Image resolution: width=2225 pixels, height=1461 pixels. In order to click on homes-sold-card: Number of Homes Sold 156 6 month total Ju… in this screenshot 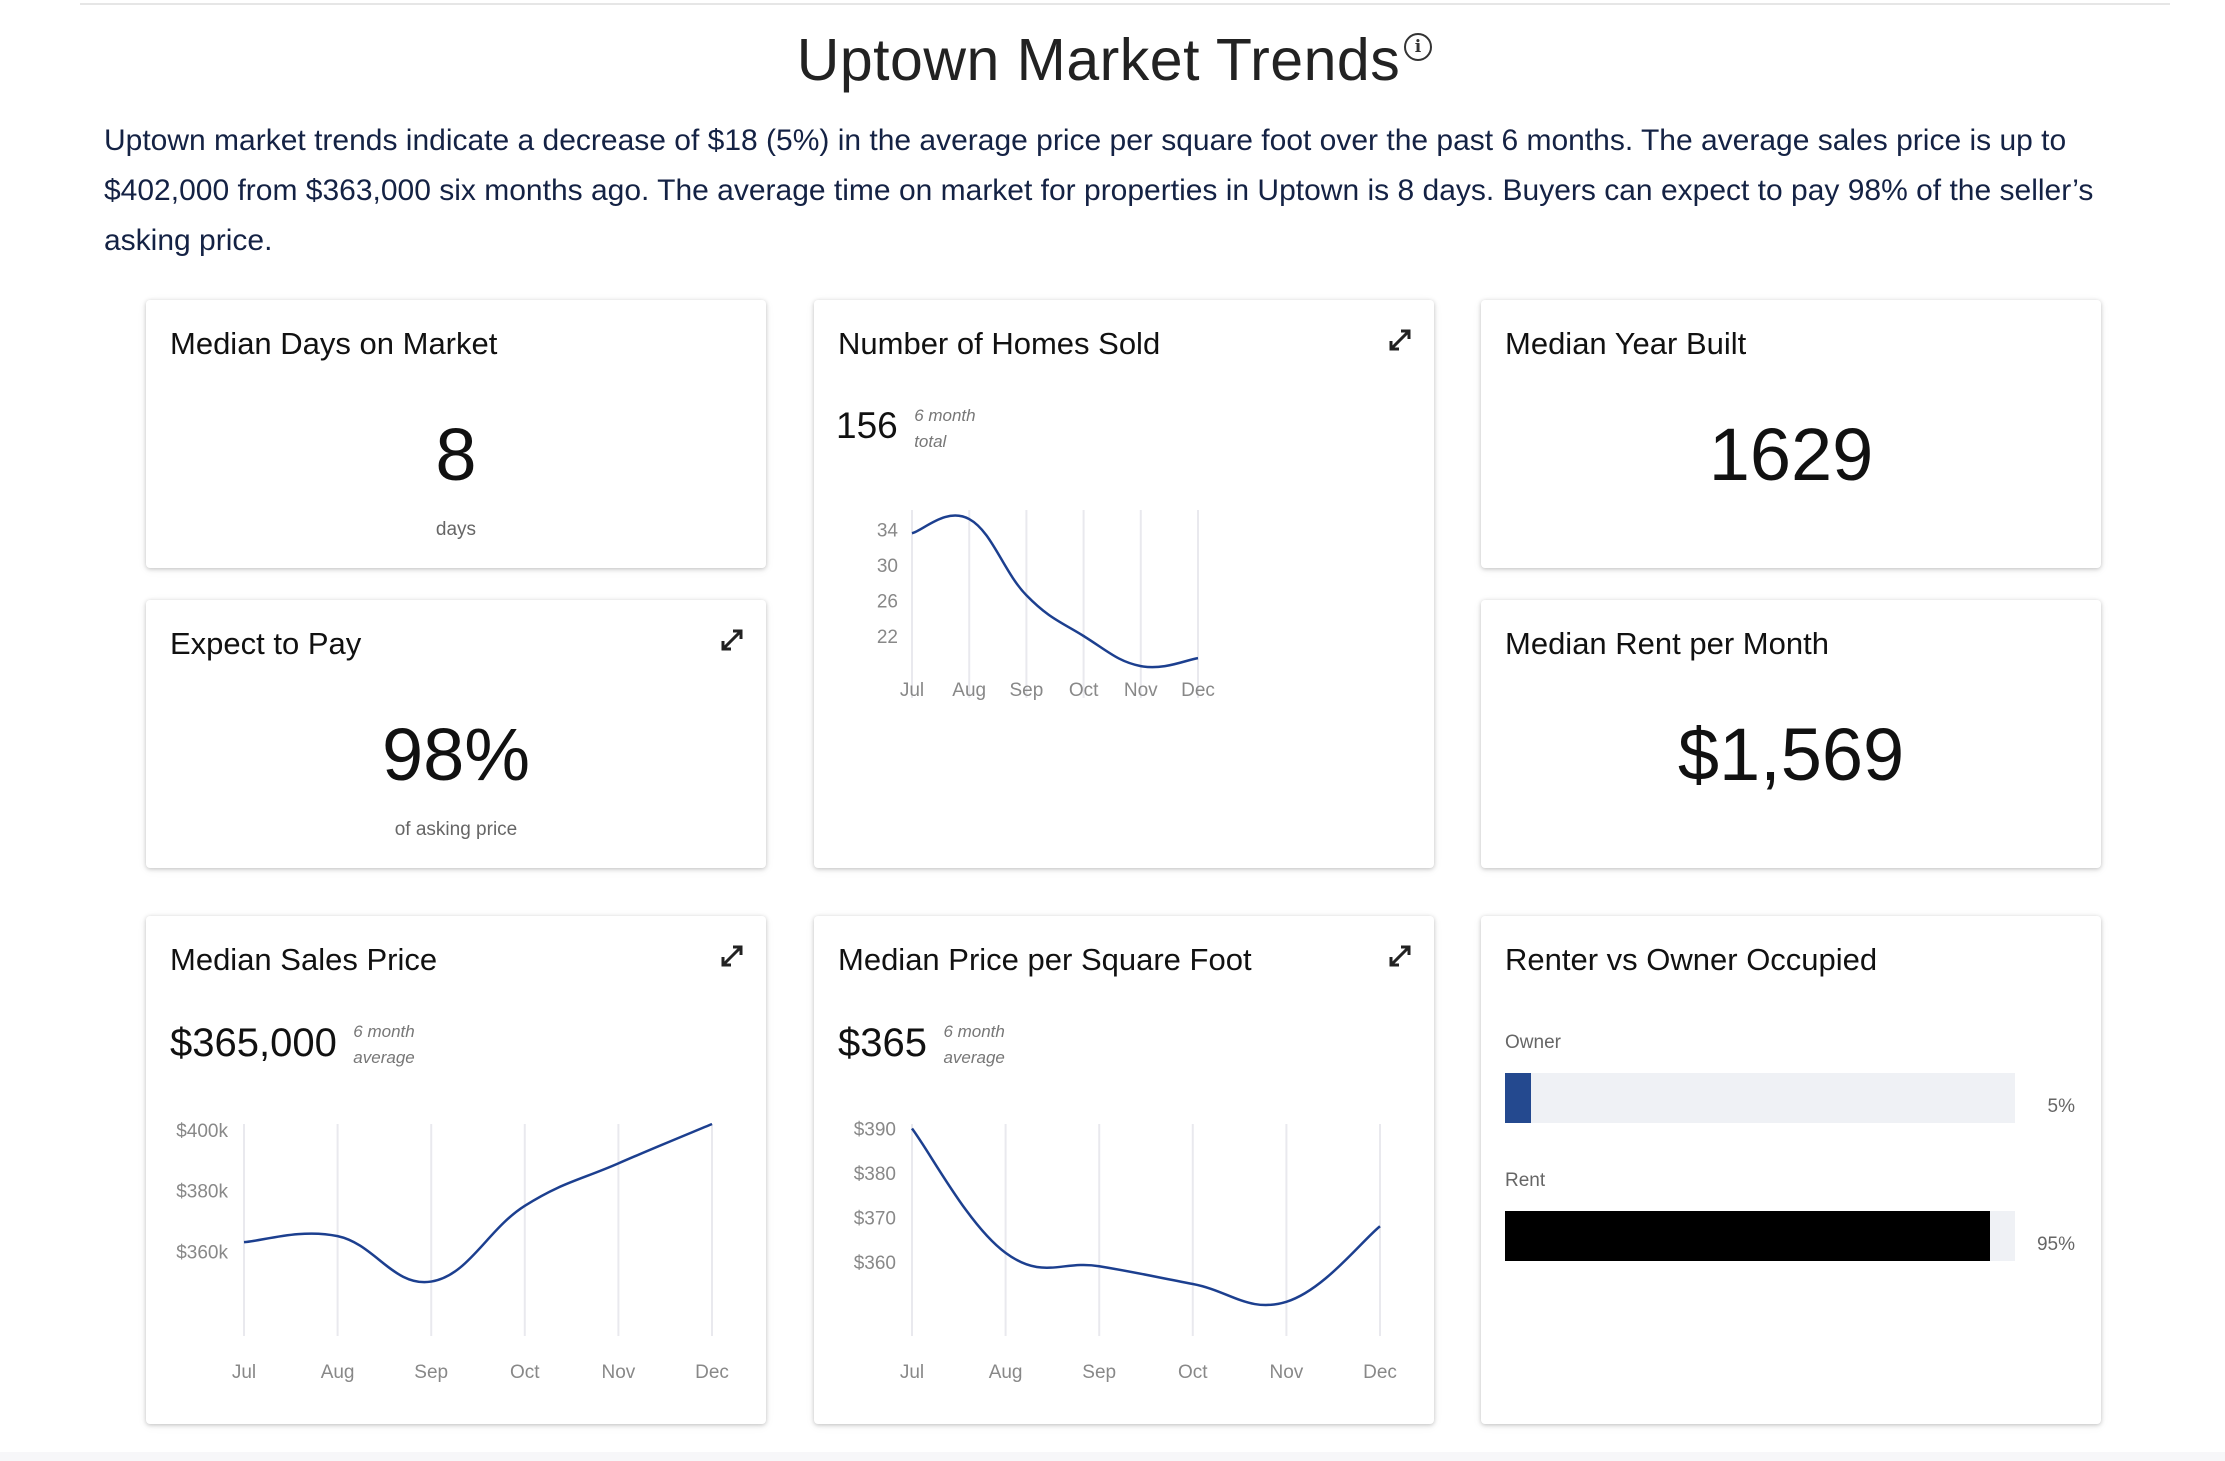, I will do `click(1124, 584)`.